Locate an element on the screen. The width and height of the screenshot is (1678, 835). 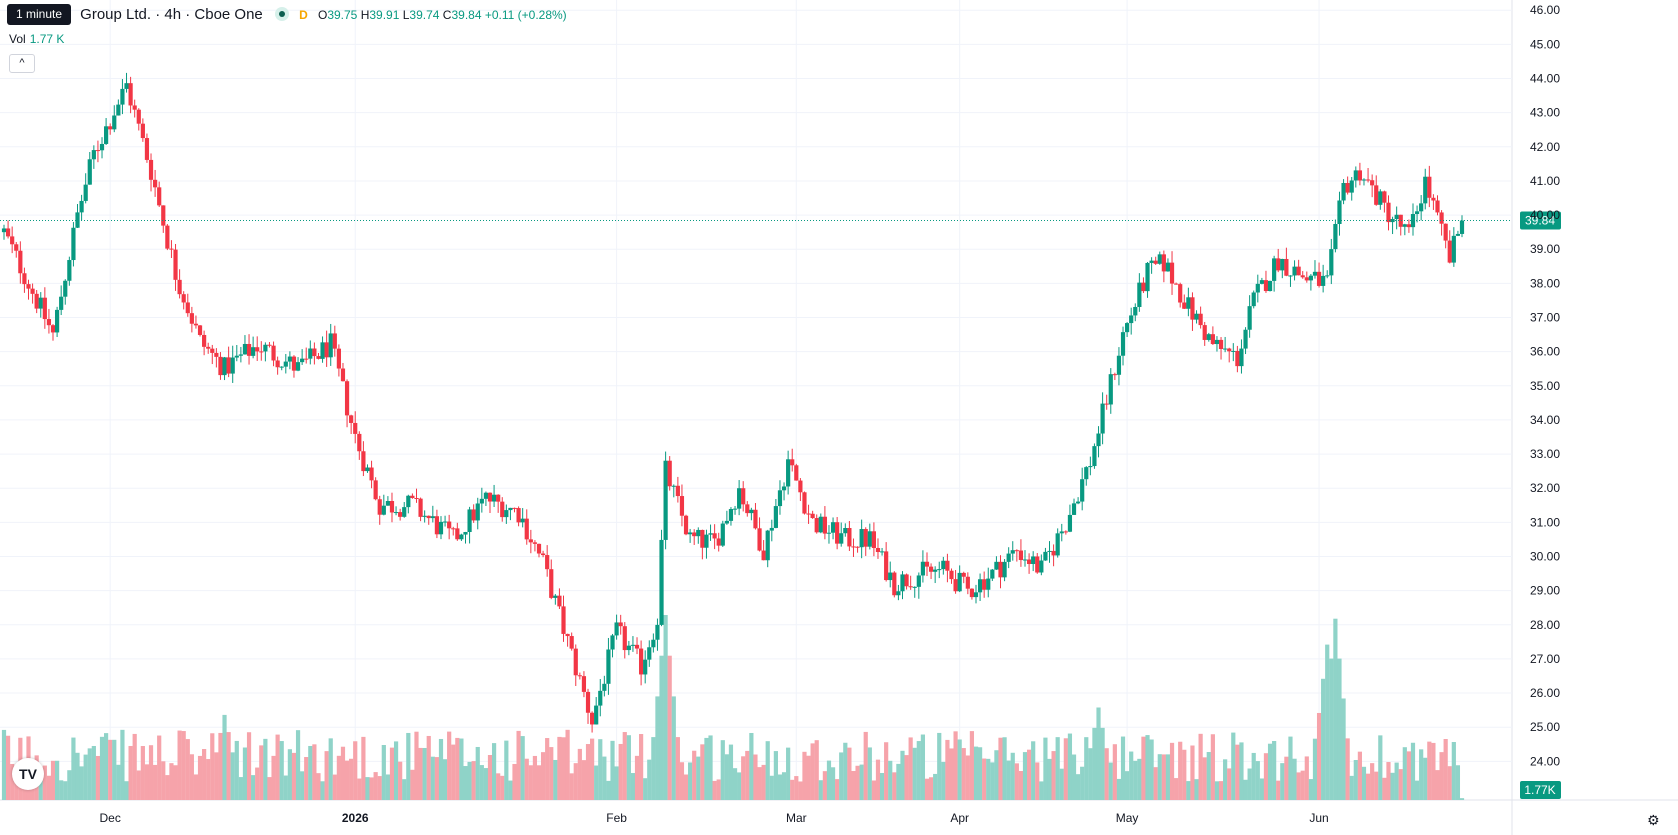
symbol-title: Group Ltd. · 4h · Cboe One is located at coordinates (171, 14).